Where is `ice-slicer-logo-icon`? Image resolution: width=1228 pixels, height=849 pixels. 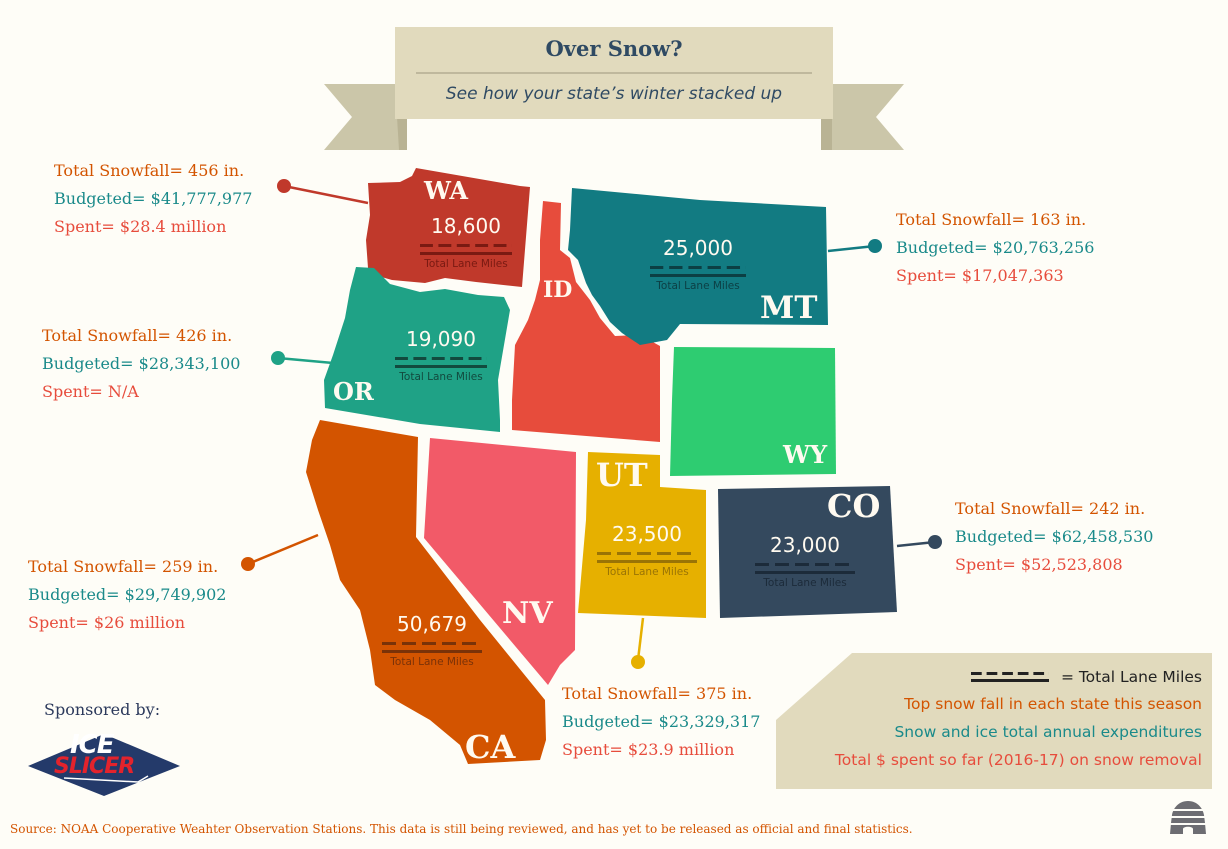 ice-slicer-logo-icon is located at coordinates (104, 765).